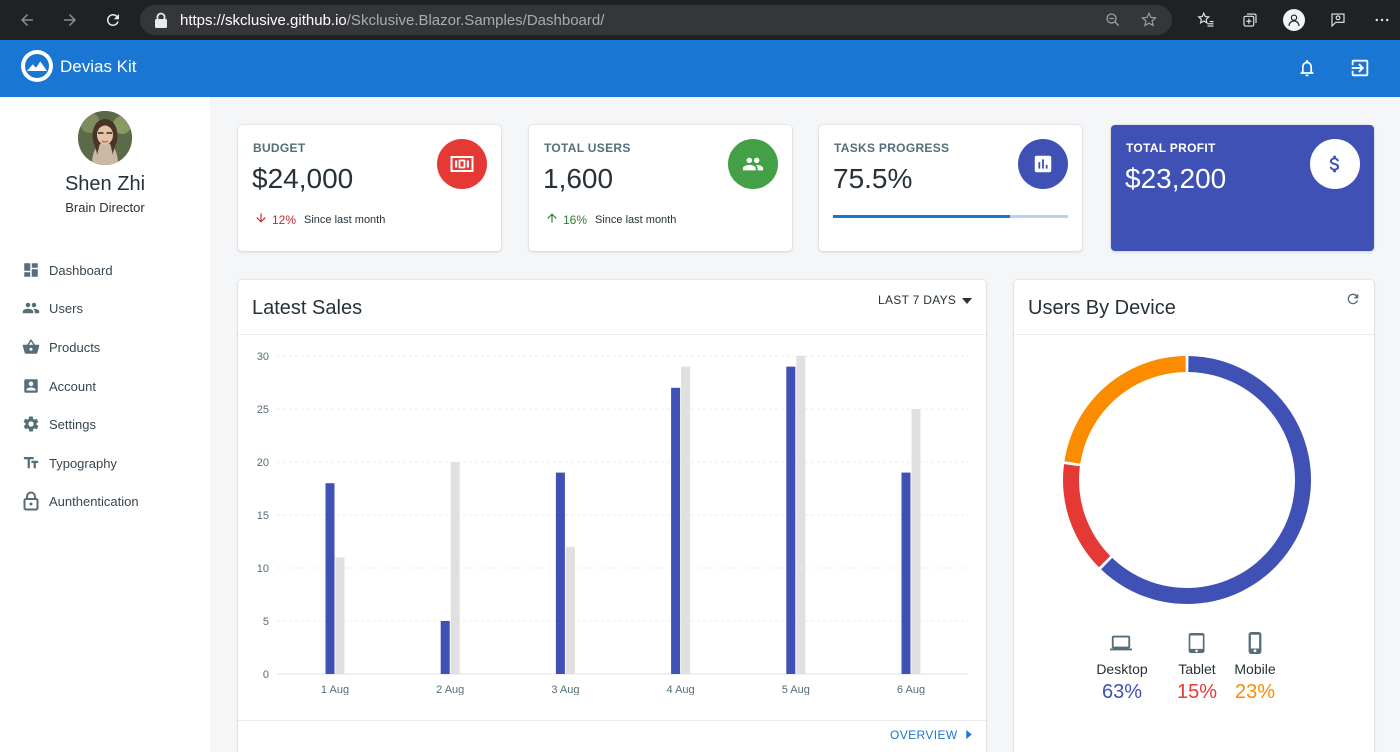 This screenshot has height=752, width=1400. I want to click on arrow-up-icon, so click(552, 219).